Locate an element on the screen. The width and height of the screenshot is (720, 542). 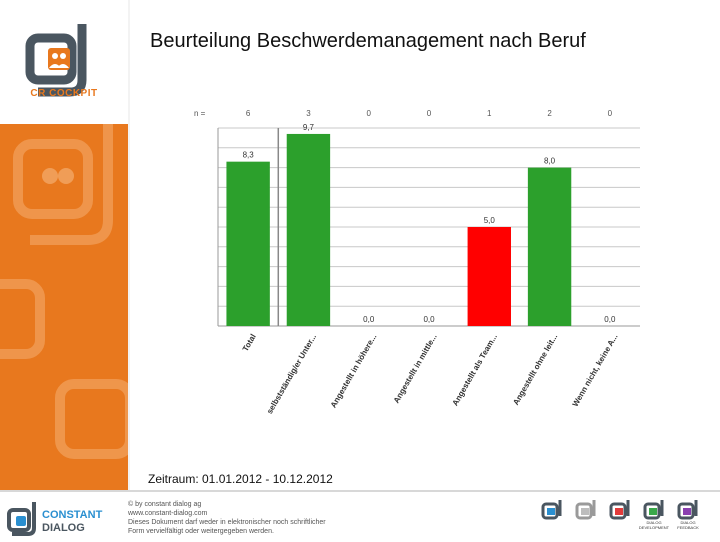
n-value: 3 is located at coordinates (308, 113).